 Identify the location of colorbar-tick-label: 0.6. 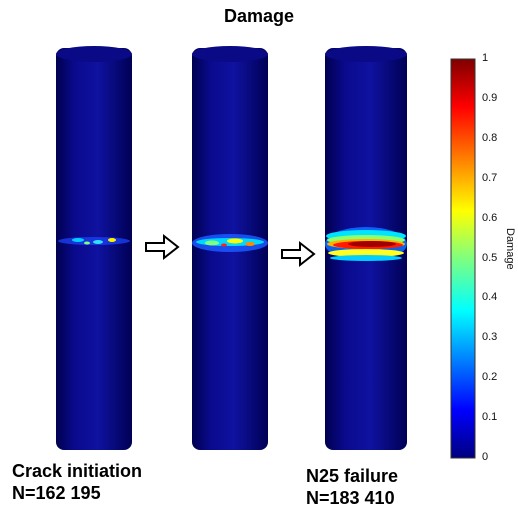
(490, 217).